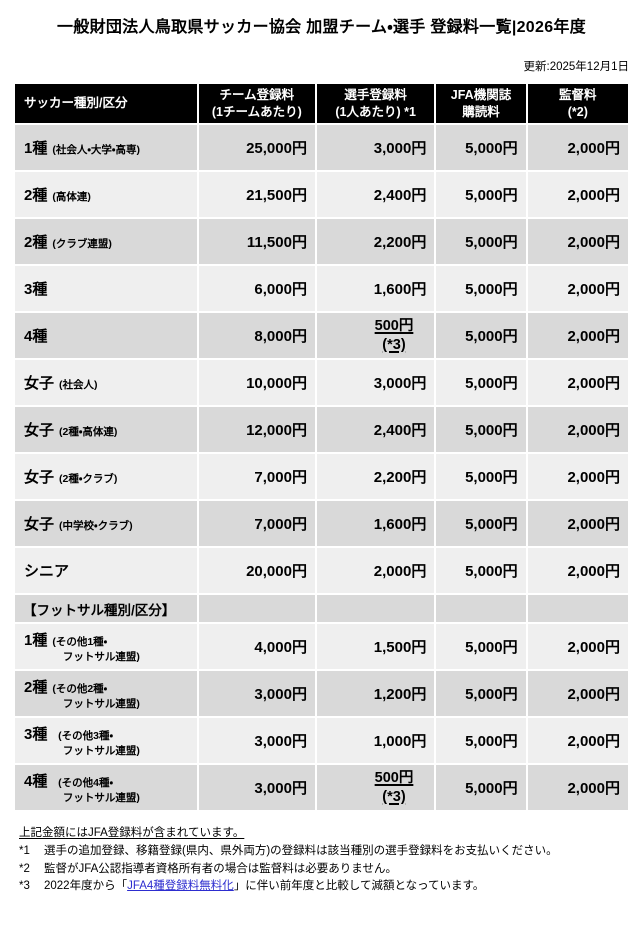  I want to click on category-wrap: 3種 (その他3種・ フットサル連盟), so click(110, 740).